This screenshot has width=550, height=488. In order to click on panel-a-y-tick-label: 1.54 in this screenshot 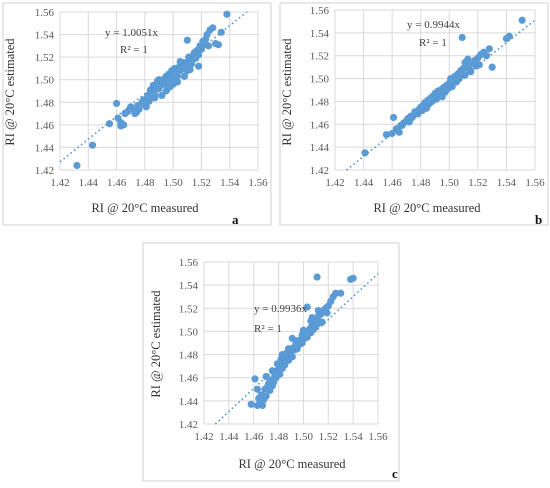, I will do `click(45, 36)`.